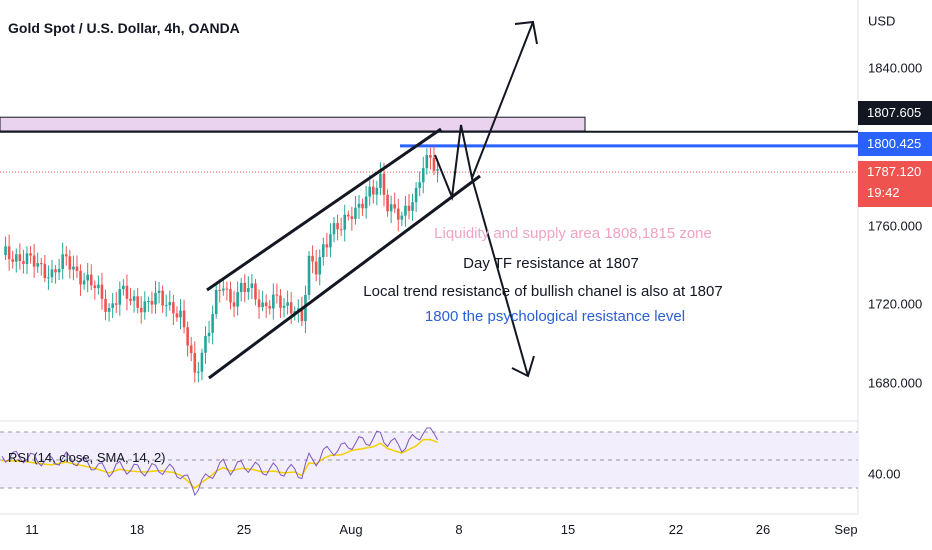 The width and height of the screenshot is (932, 550). Describe the element at coordinates (459, 529) in the screenshot. I see `time-label: 8` at that location.